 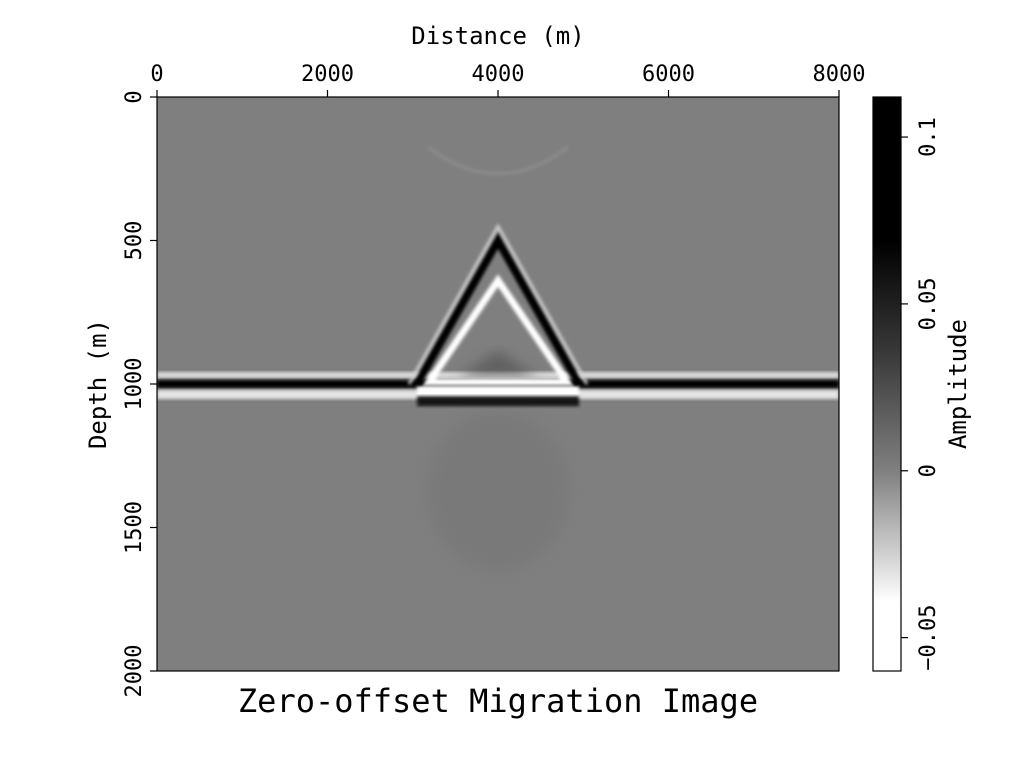 I want to click on y-tick-label: 0, so click(x=134, y=96).